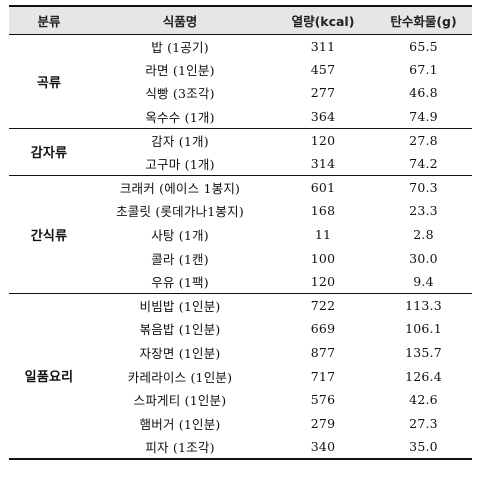 This screenshot has height=481, width=478. I want to click on table-row: 감자류 감자 (1개) 120 27.8, so click(240, 145).